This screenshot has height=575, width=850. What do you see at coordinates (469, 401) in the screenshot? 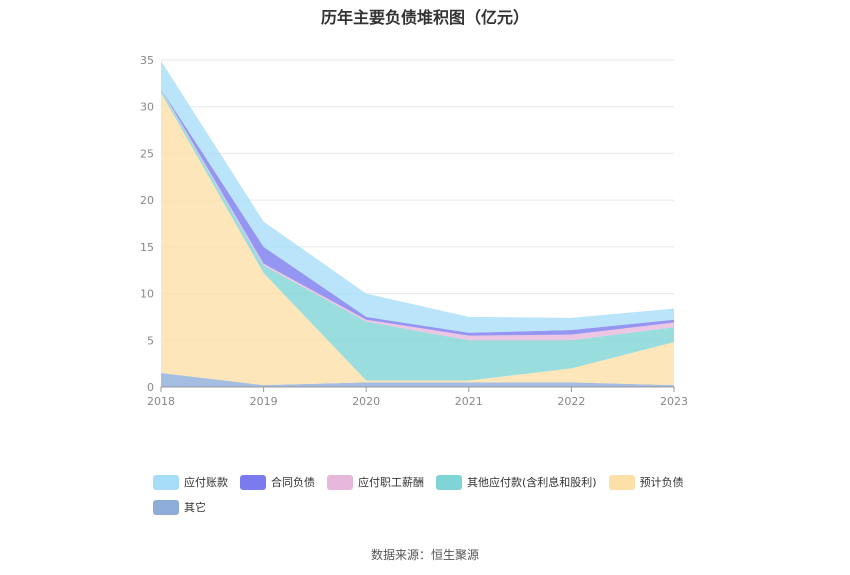
I see `x-tick-label: 2021` at bounding box center [469, 401].